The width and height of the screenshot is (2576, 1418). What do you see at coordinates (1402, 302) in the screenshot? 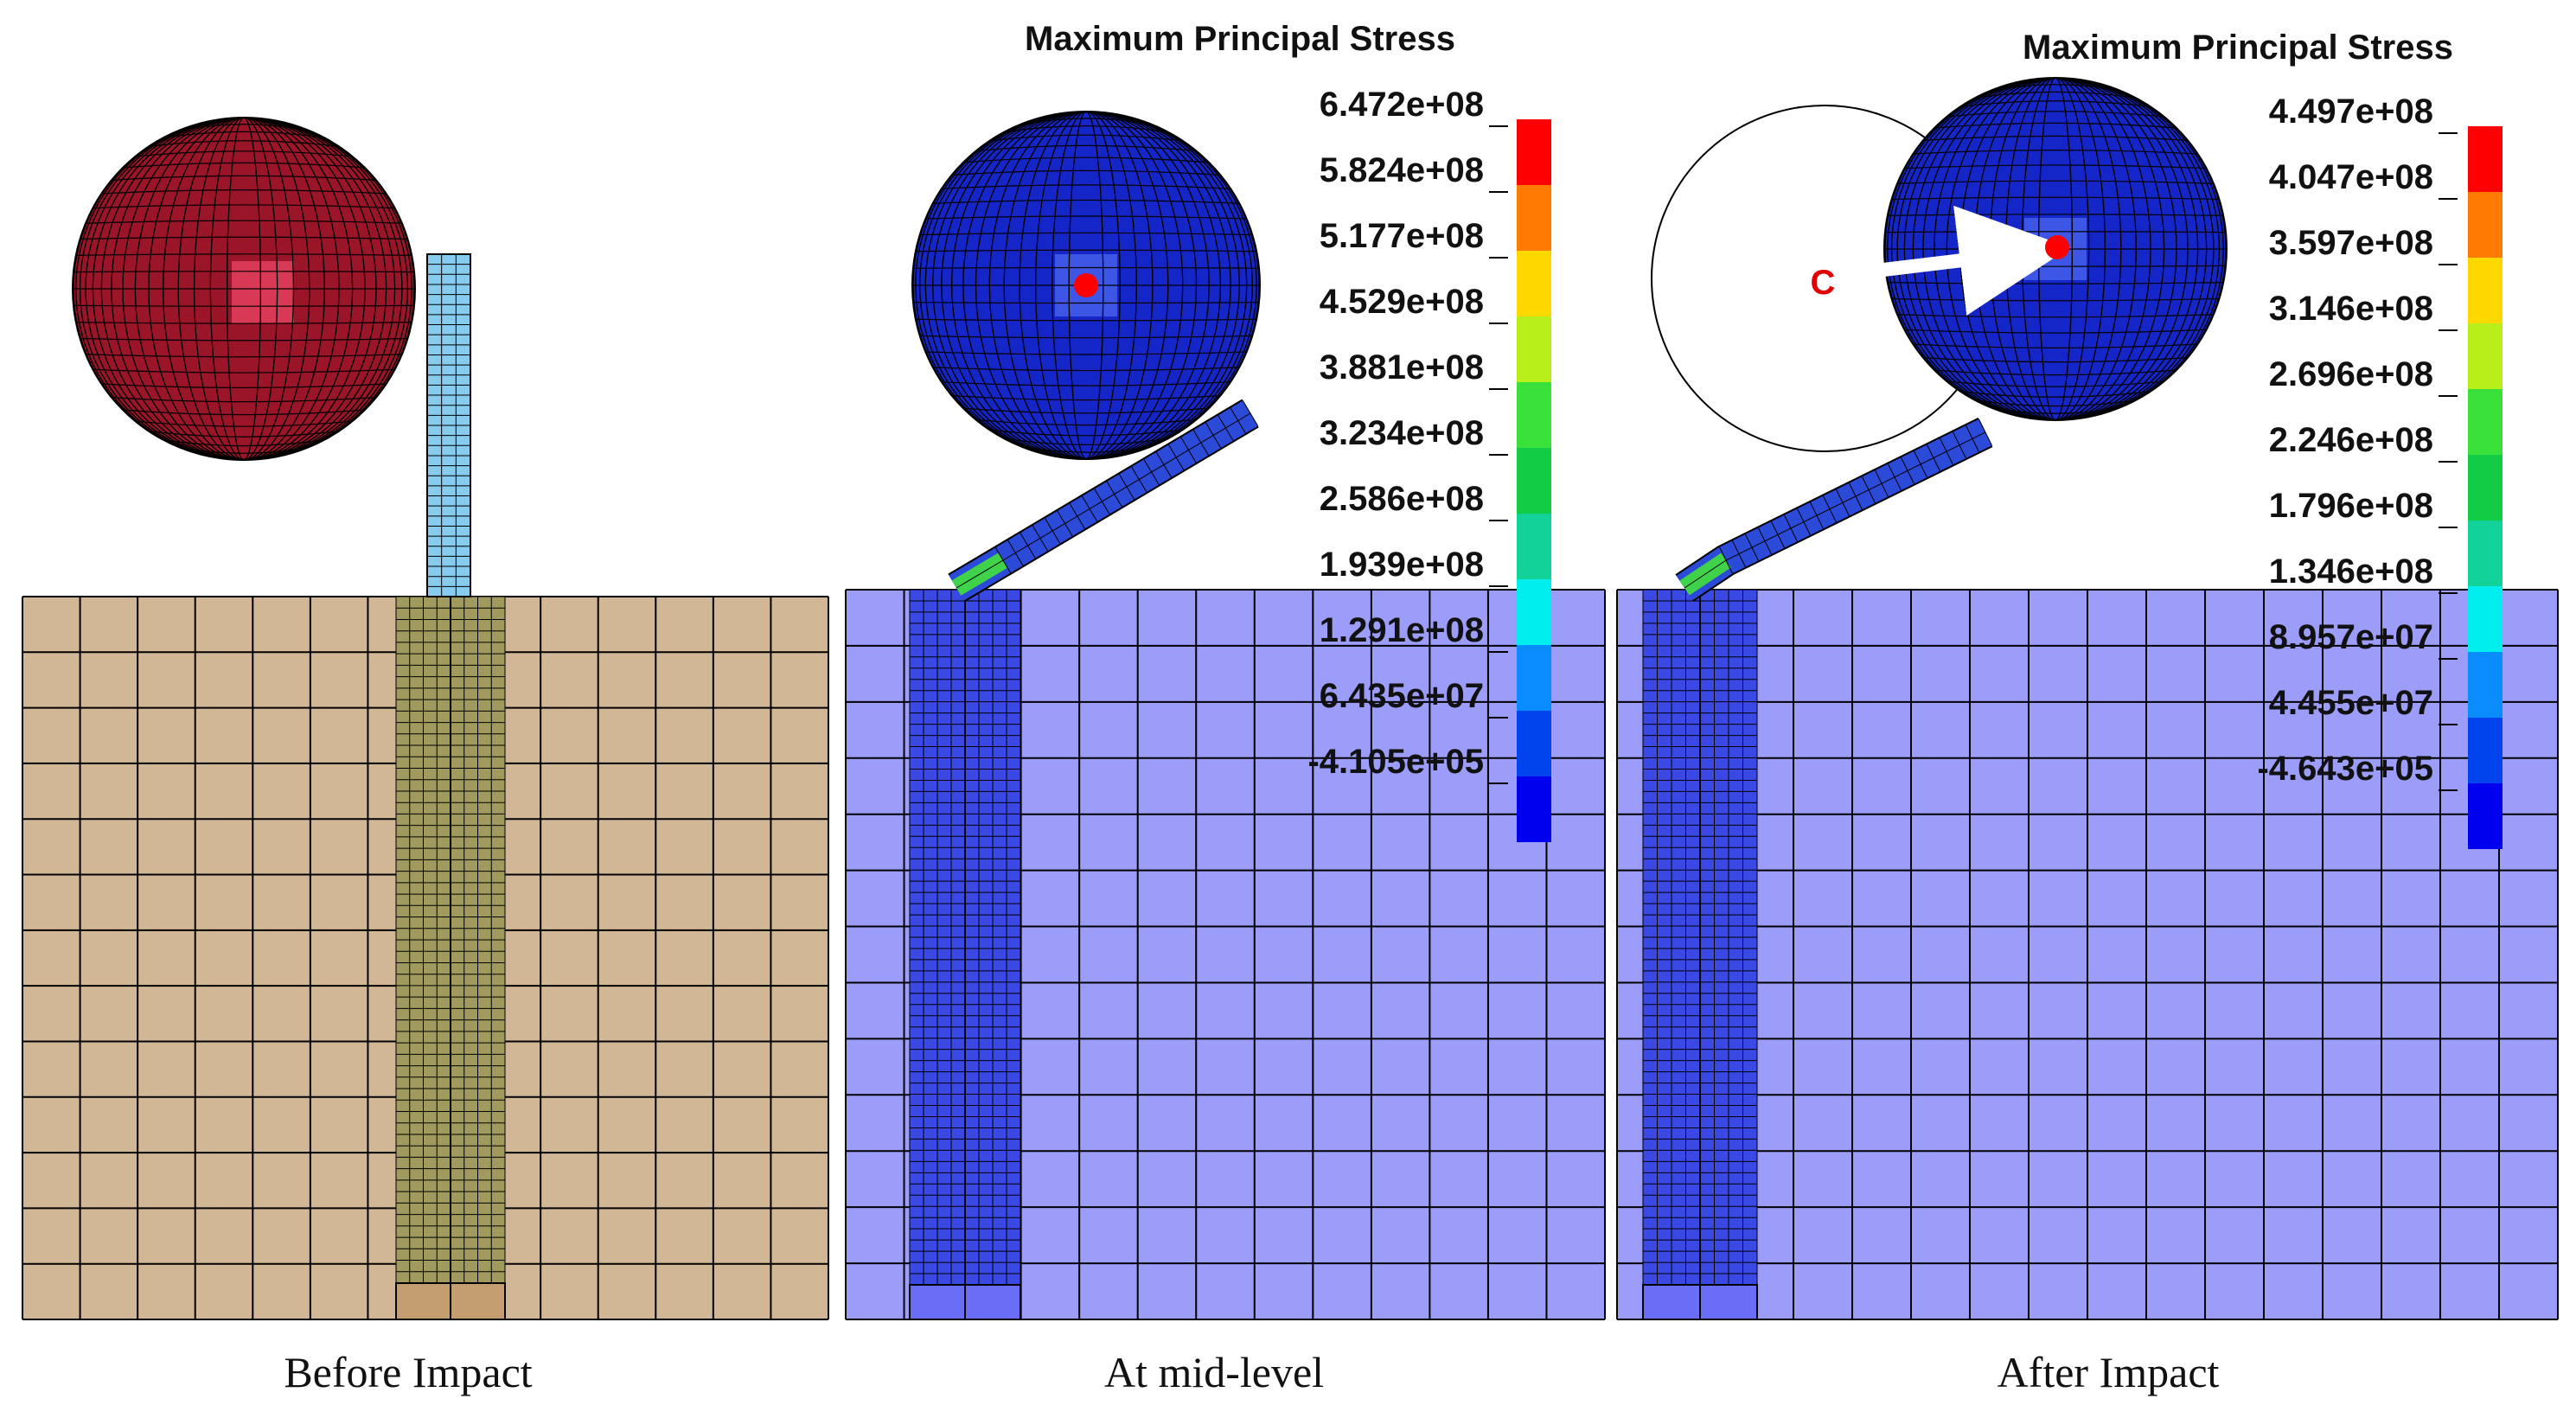
I see `legend-value-3: 4.529e+08` at bounding box center [1402, 302].